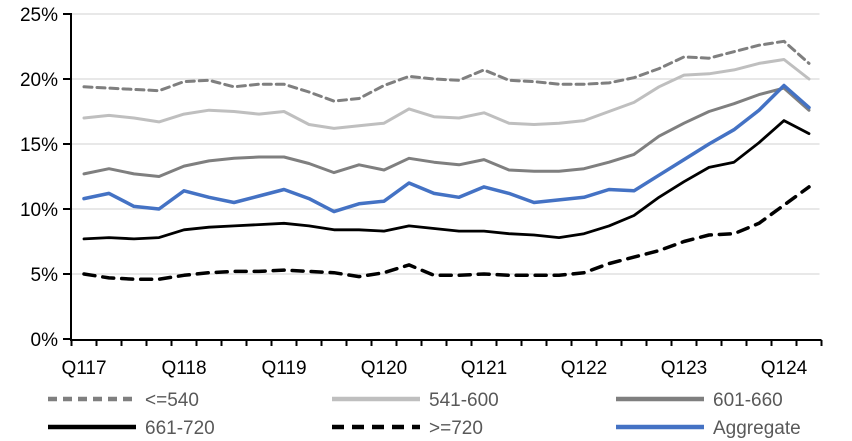  Describe the element at coordinates (283, 368) in the screenshot. I see `x-axis-label: Q119` at that location.